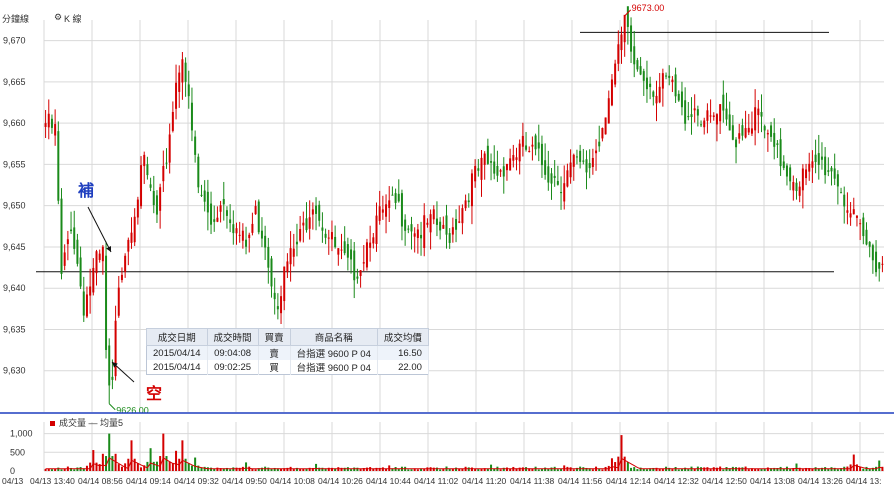  What do you see at coordinates (14, 82) in the screenshot?
I see `y-tick-label: 9,665` at bounding box center [14, 82].